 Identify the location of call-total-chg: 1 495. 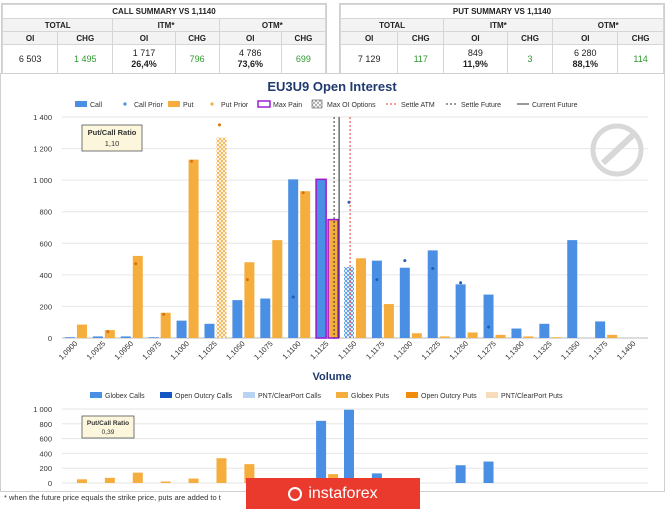
(85, 59).